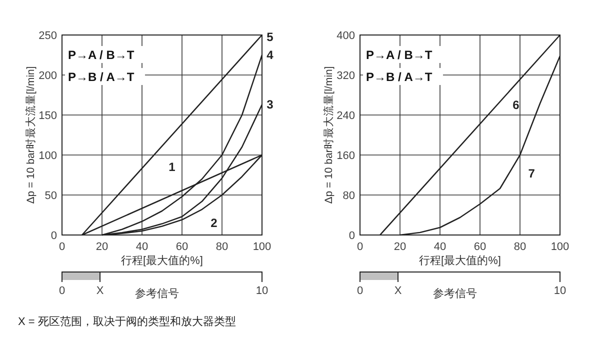  Describe the element at coordinates (345, 156) in the screenshot. I see `y-tick-label: 160` at that location.